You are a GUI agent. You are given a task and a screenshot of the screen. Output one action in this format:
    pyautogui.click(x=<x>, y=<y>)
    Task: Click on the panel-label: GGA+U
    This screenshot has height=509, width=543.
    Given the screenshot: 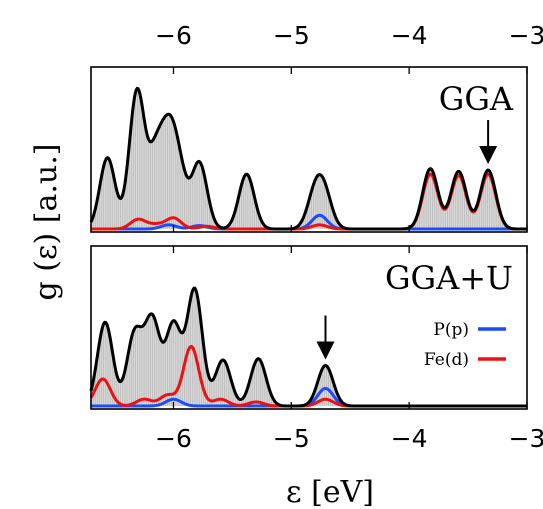 What is the action you would take?
    pyautogui.click(x=449, y=278)
    